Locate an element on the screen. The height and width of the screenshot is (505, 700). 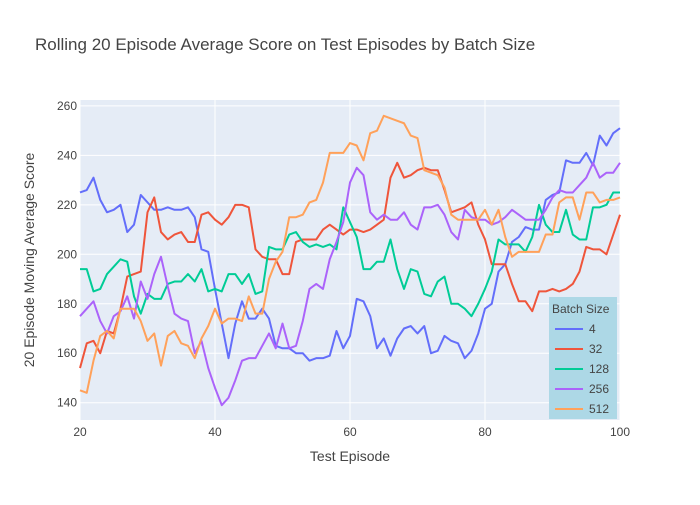
x-tick-label: 100 is located at coordinates (620, 432).